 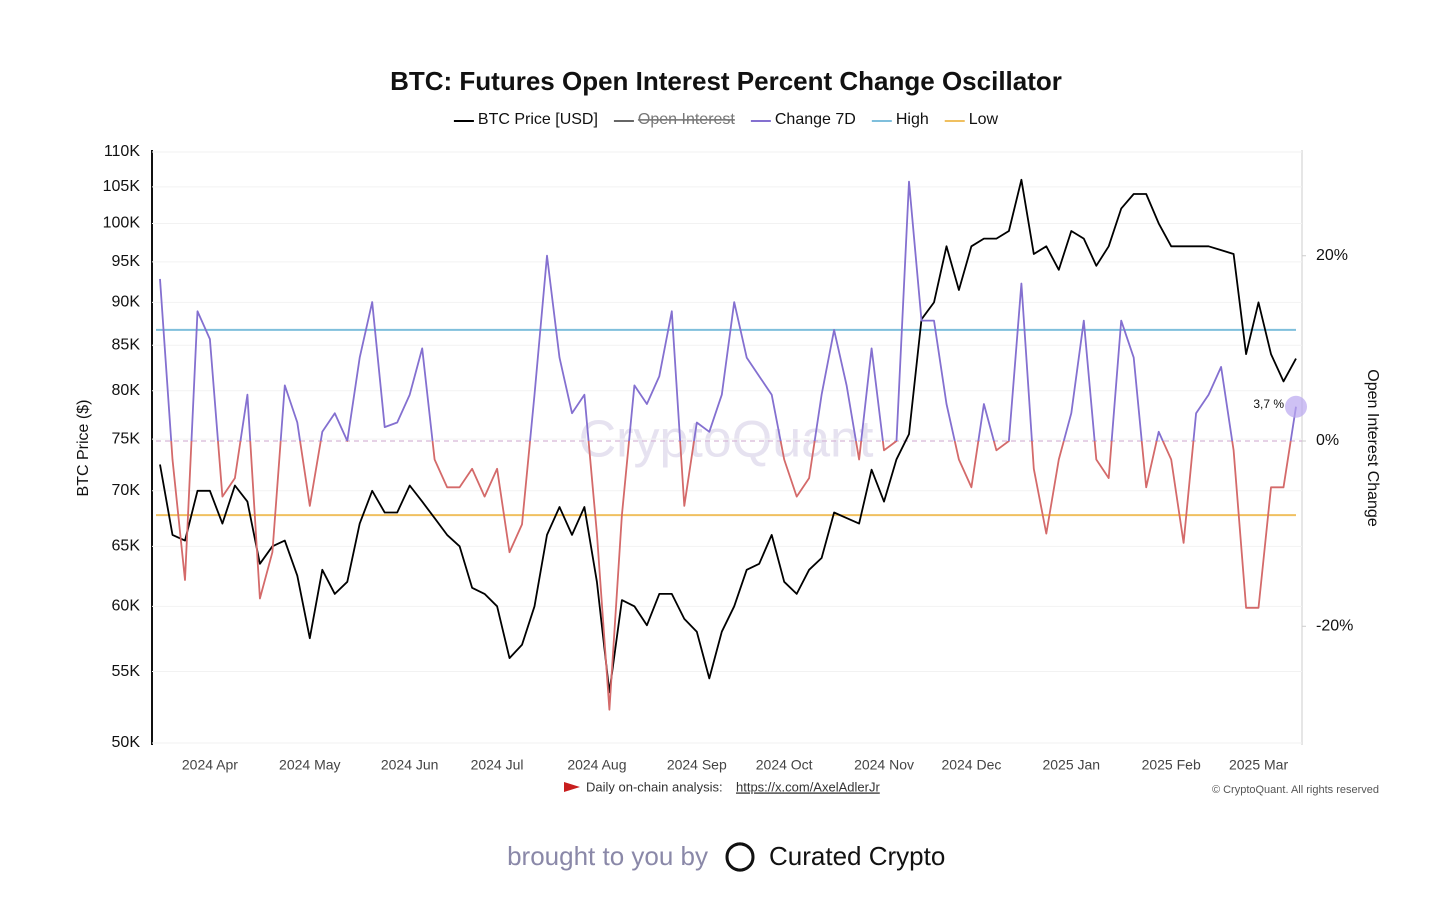 I want to click on legend-label: Change 7D, so click(x=815, y=119).